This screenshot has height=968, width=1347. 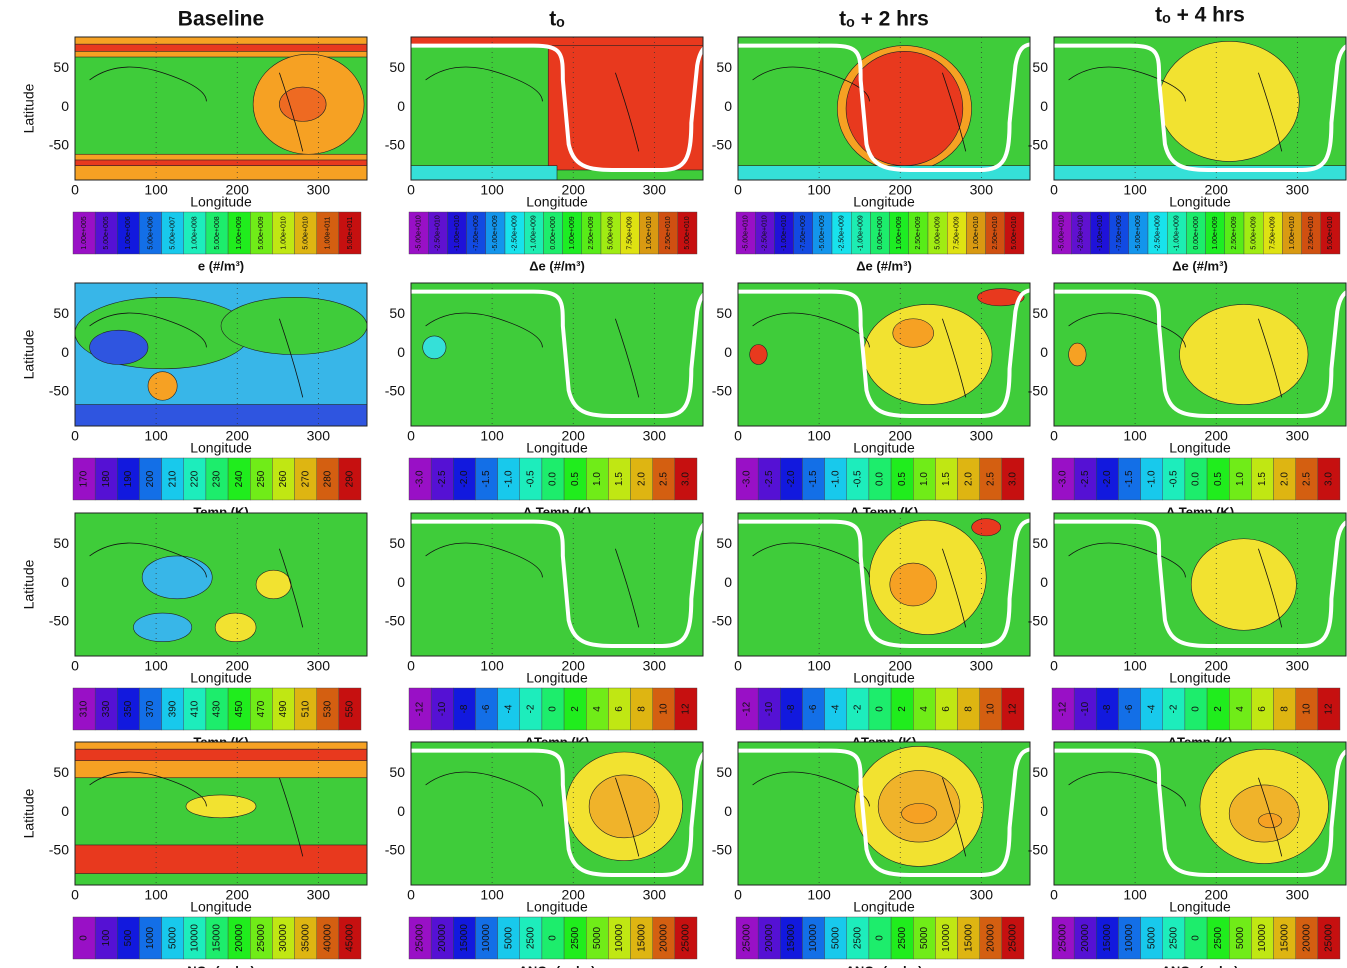 I want to click on colorbar-label: 2.50e+010, so click(x=995, y=232).